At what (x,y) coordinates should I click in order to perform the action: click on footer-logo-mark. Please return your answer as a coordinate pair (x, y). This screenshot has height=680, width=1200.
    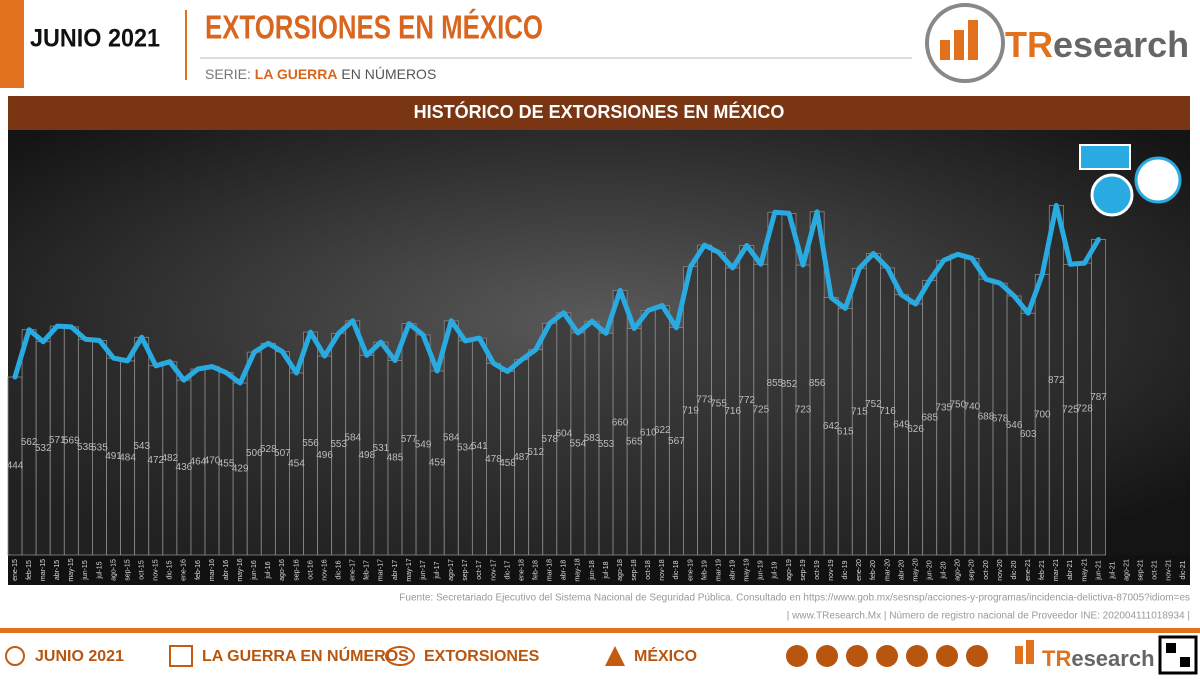
    Looking at the image, I should click on (1019, 655).